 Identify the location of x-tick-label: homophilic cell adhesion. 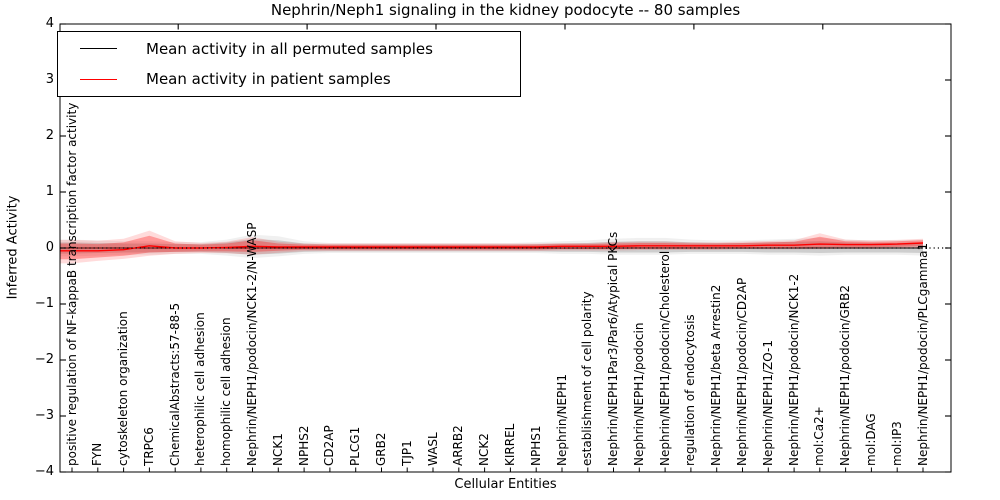
(226, 391).